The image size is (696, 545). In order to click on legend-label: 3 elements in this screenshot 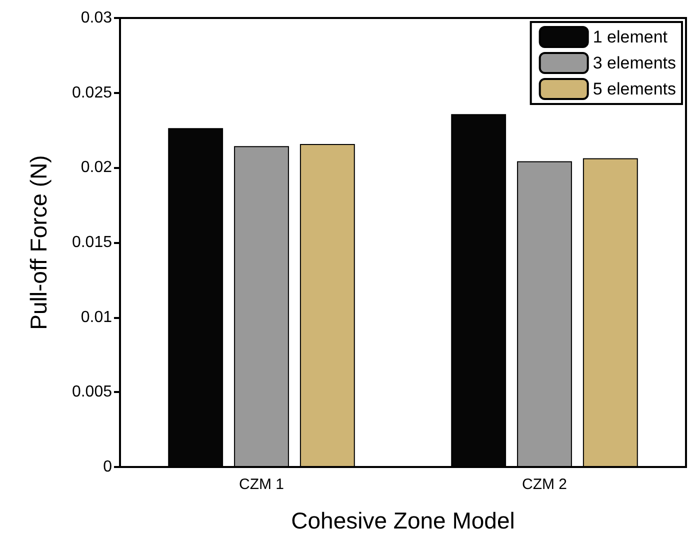, I will do `click(634, 63)`.